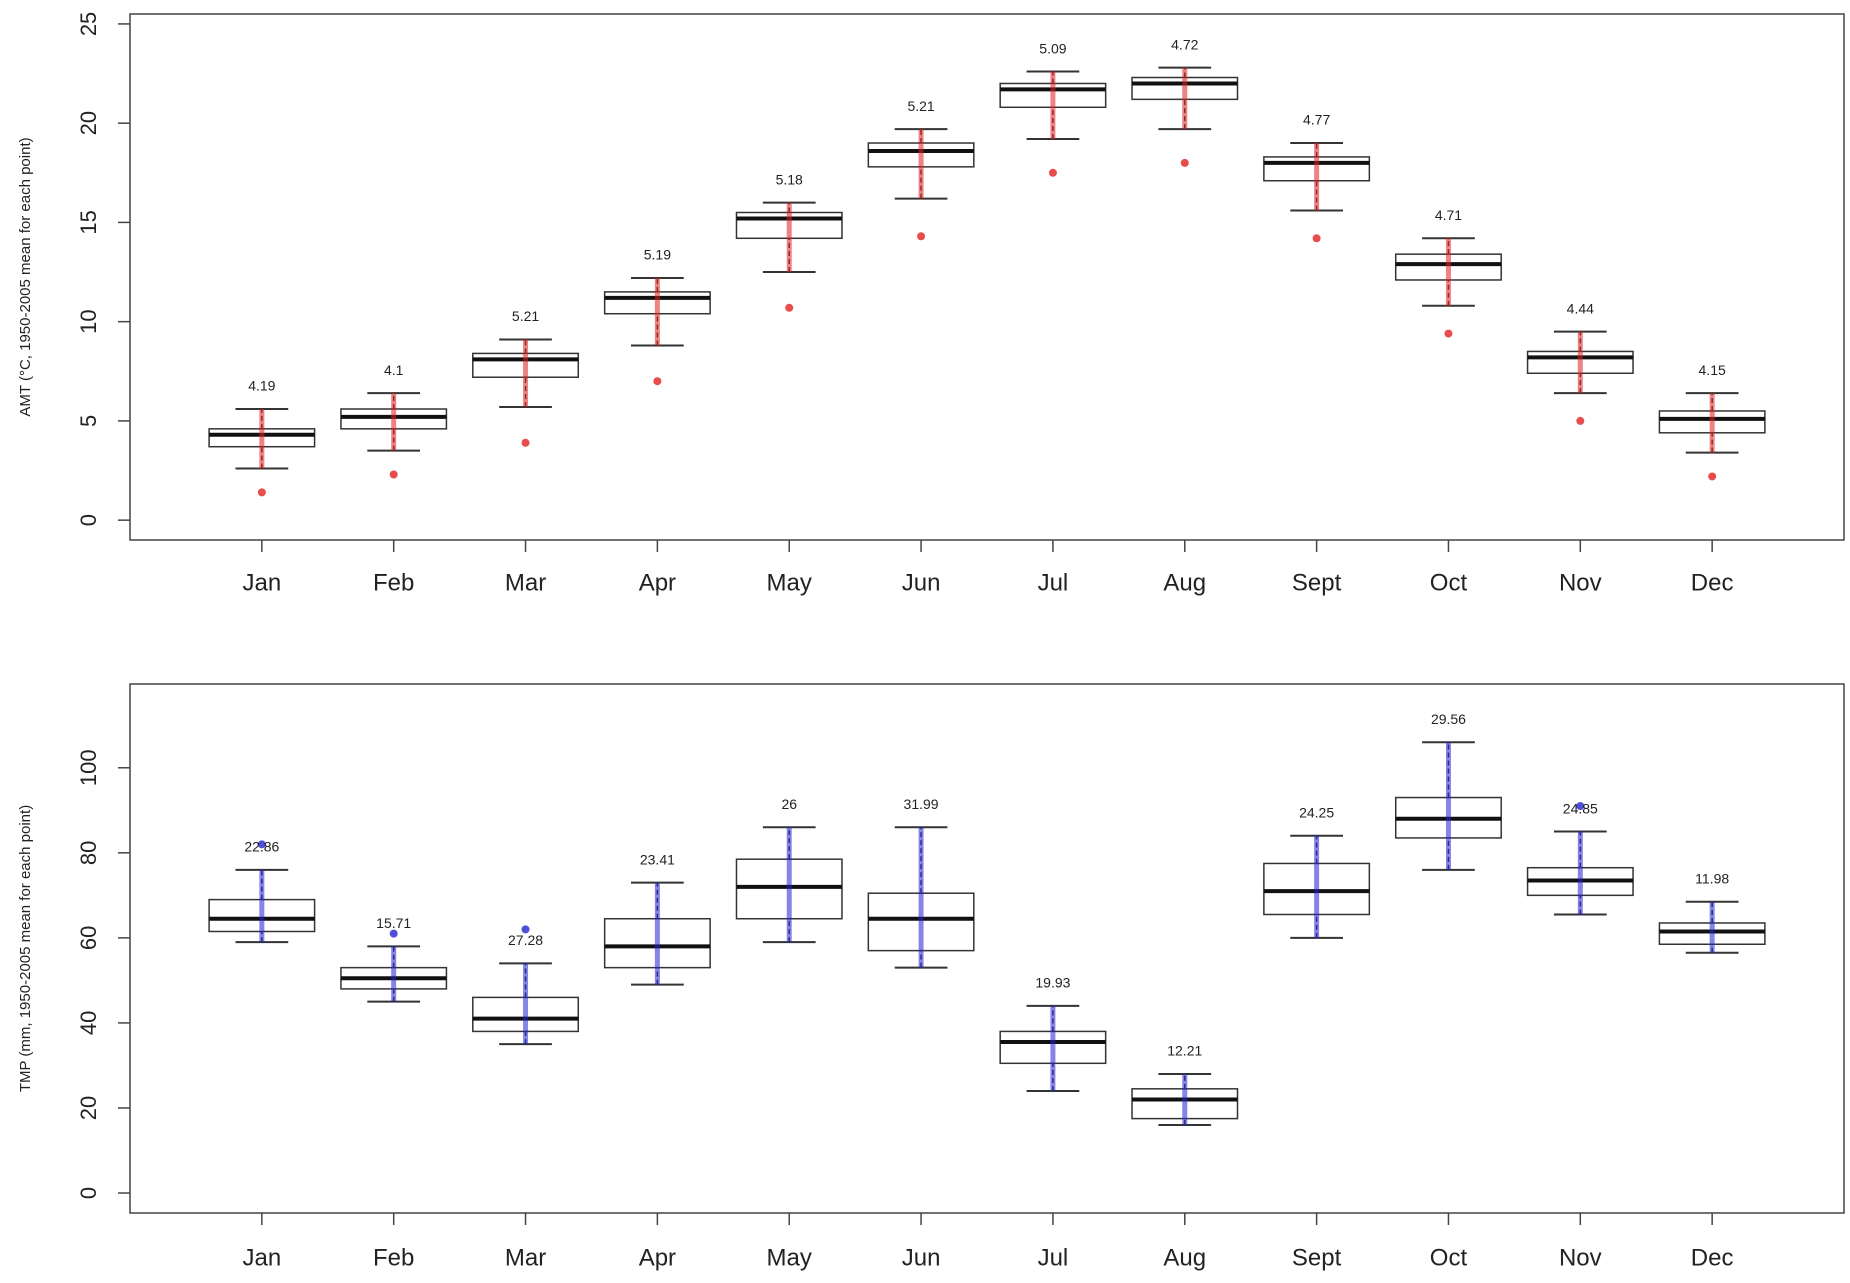  What do you see at coordinates (1316, 120) in the screenshot?
I see `annotation: 4.77` at bounding box center [1316, 120].